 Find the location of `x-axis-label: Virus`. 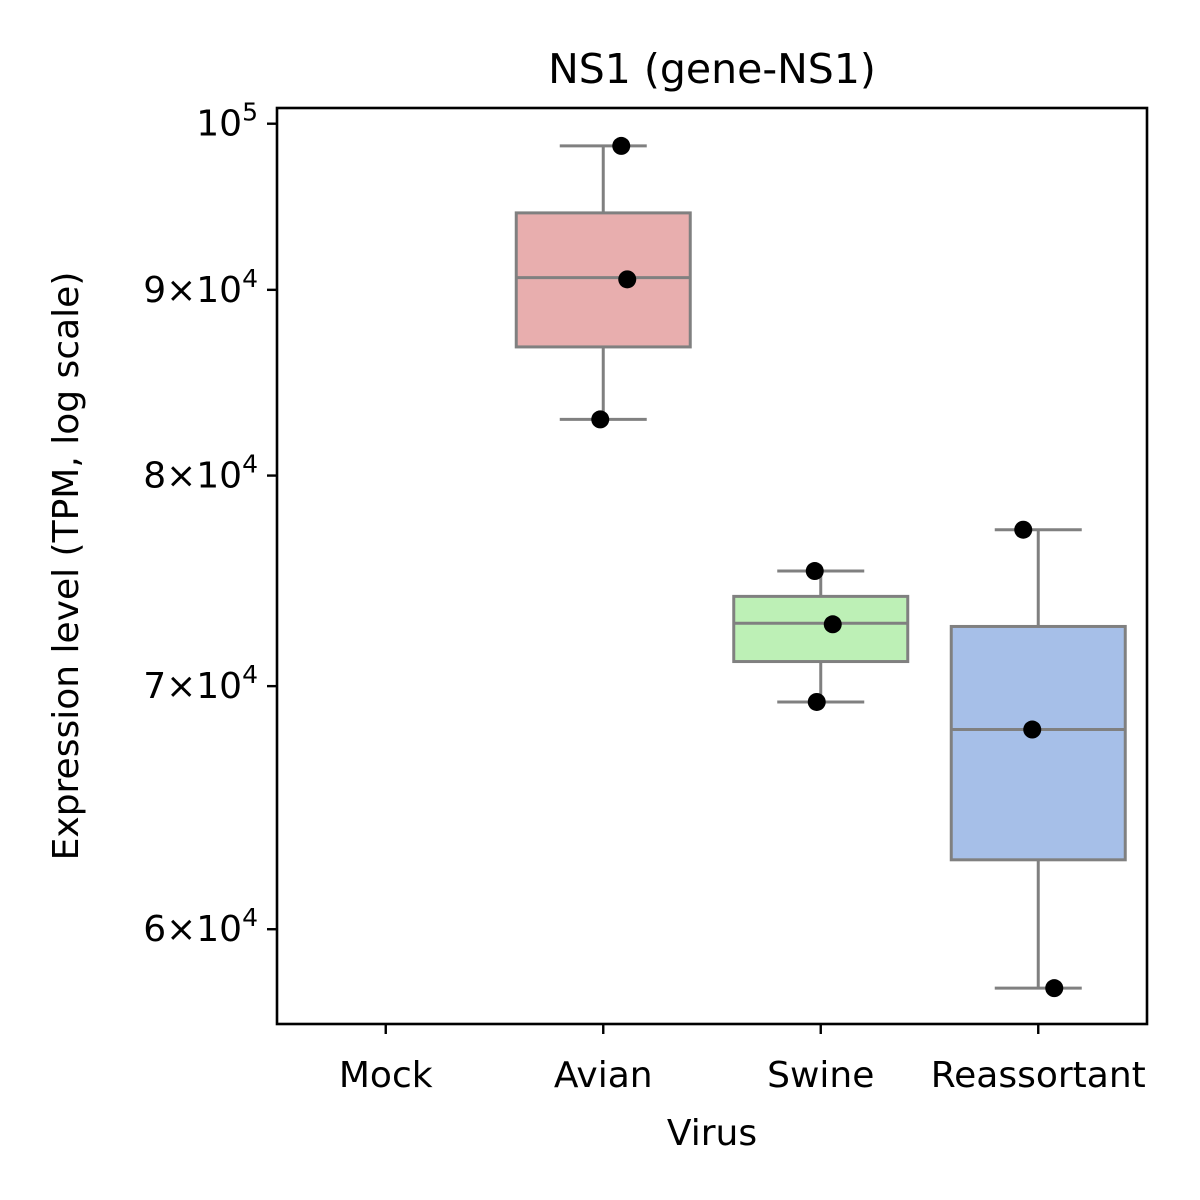

x-axis-label: Virus is located at coordinates (712, 1133).